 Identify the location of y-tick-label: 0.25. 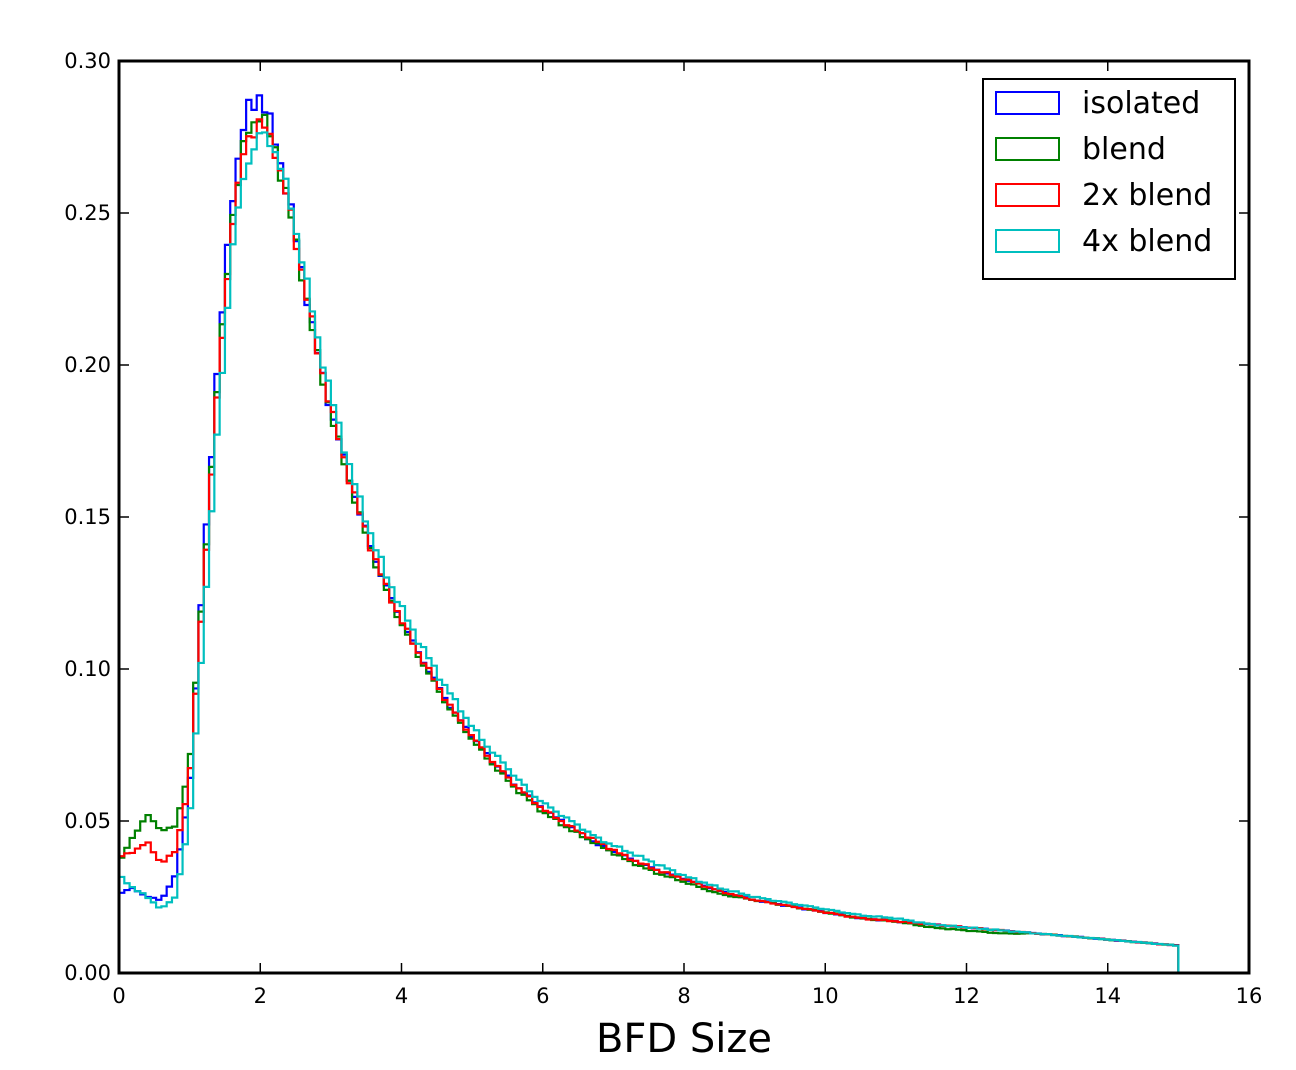
(87, 213).